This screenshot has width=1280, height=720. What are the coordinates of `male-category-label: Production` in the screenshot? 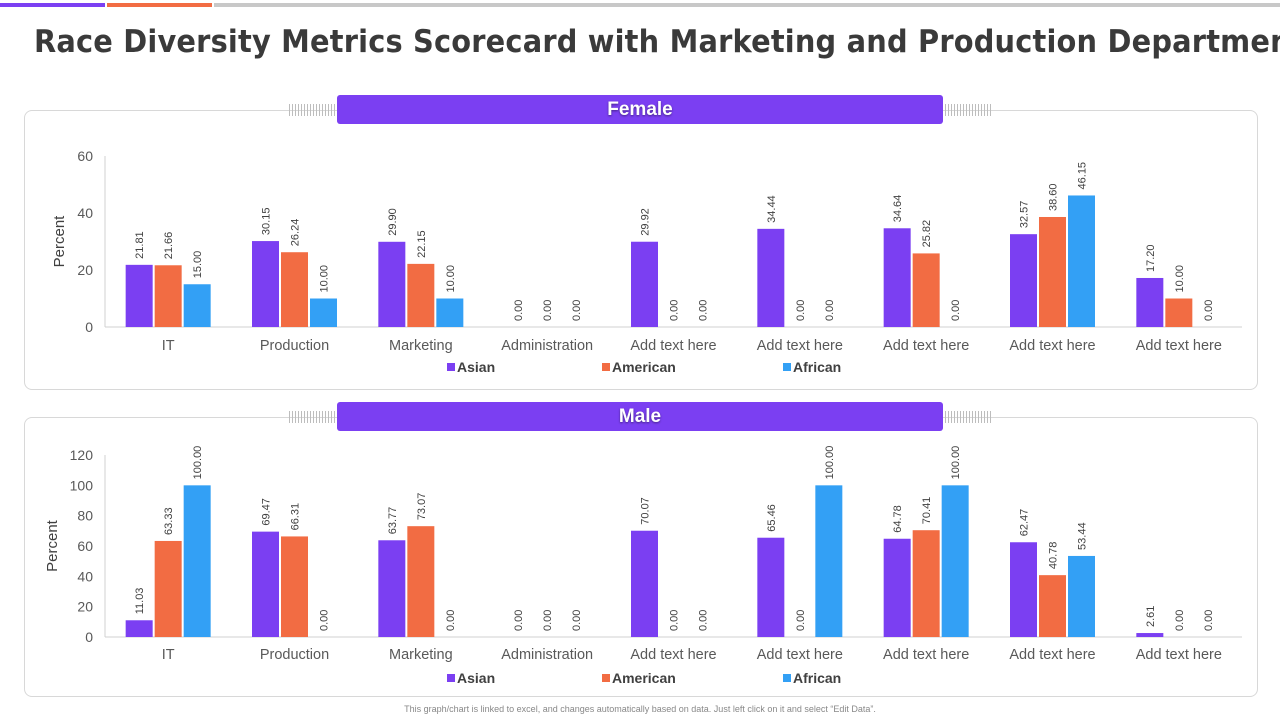 It's located at (294, 655).